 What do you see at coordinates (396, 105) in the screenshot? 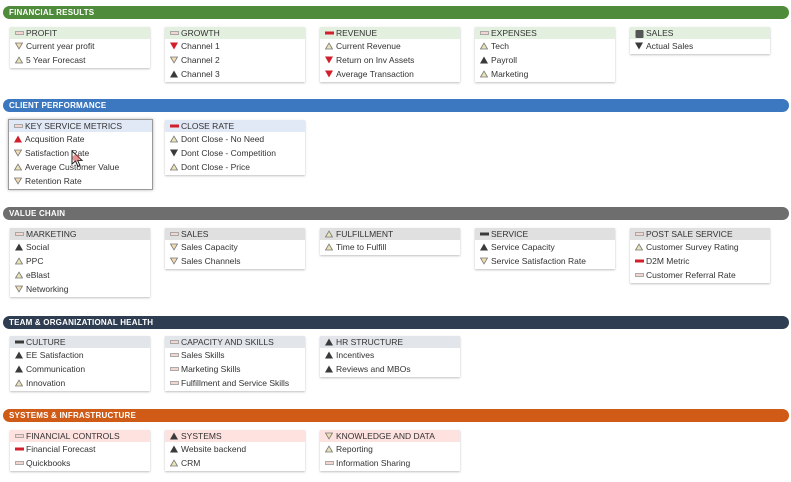
I see `section-header-client-performance: CLIENT PERFORMANCE` at bounding box center [396, 105].